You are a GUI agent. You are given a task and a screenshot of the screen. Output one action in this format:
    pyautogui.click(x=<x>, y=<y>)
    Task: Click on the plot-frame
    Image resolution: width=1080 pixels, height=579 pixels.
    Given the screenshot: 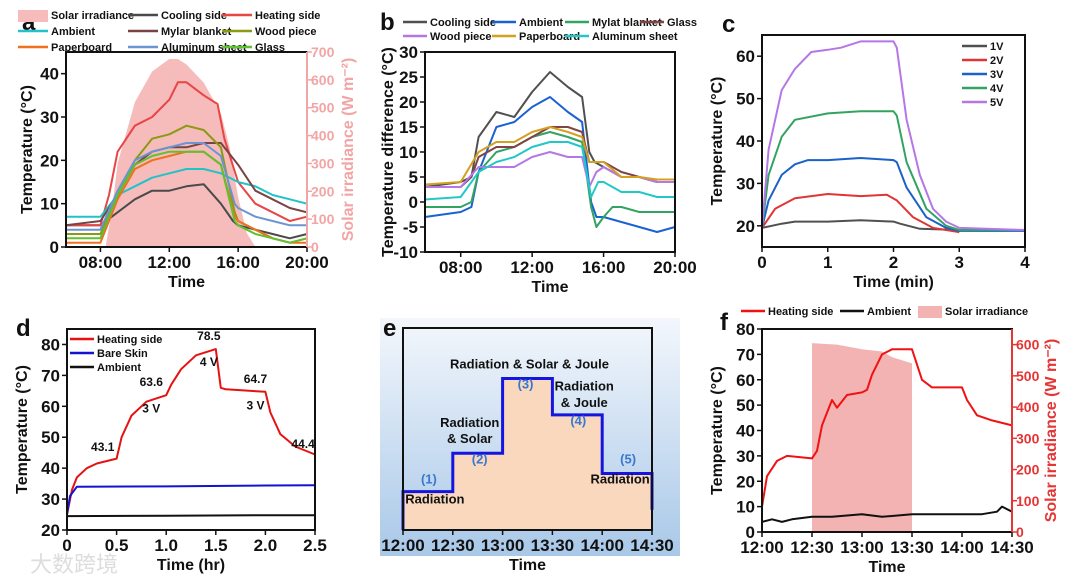 What is the action you would take?
    pyautogui.click(x=527, y=429)
    